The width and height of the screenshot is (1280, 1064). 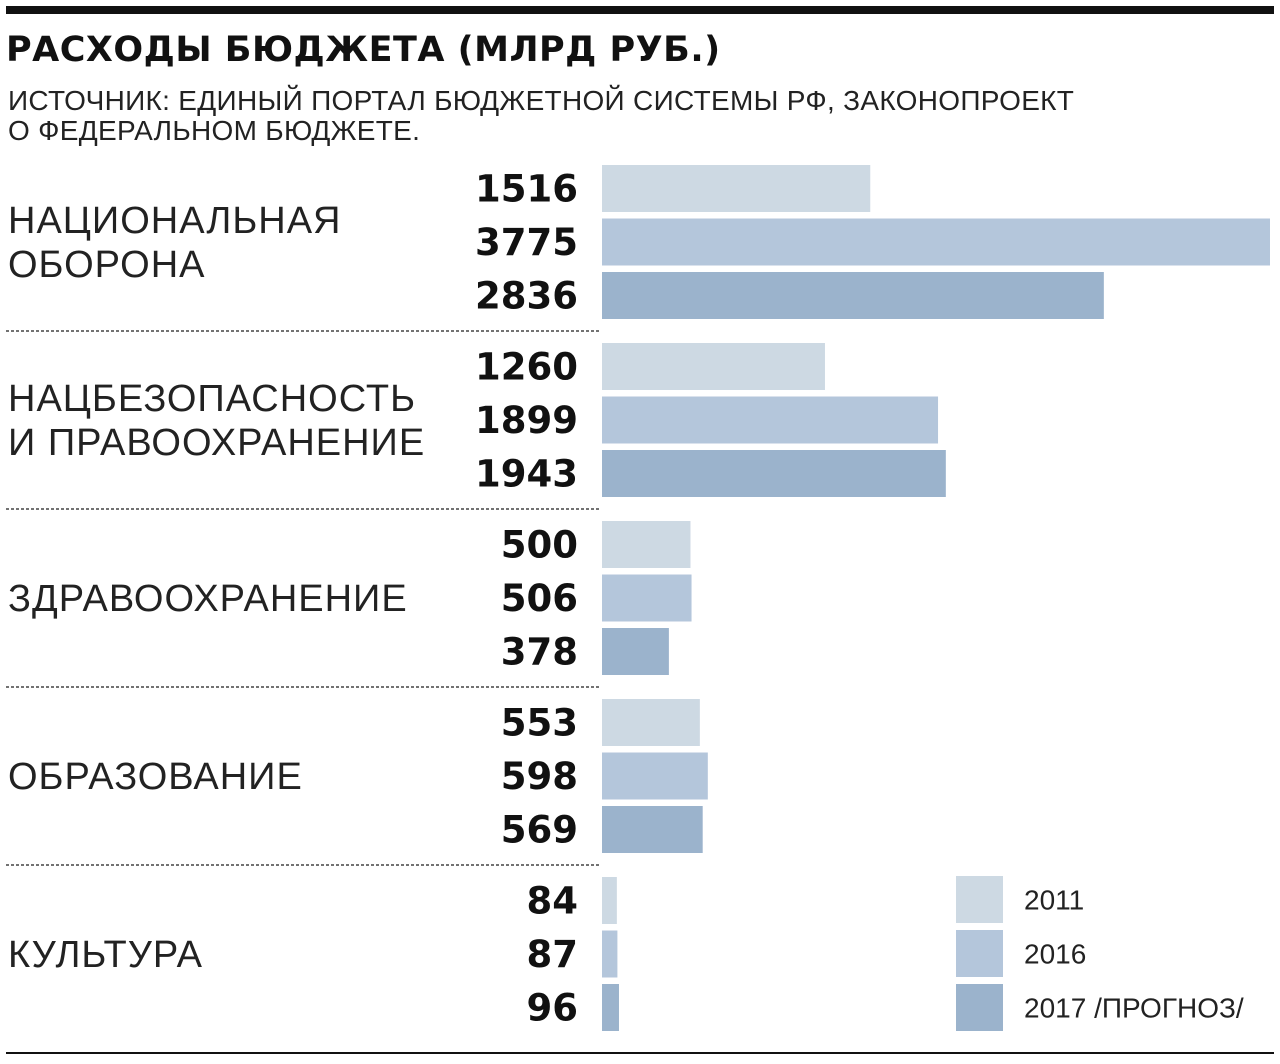 What do you see at coordinates (1055, 954) in the screenshot?
I see `legend-label: 2016` at bounding box center [1055, 954].